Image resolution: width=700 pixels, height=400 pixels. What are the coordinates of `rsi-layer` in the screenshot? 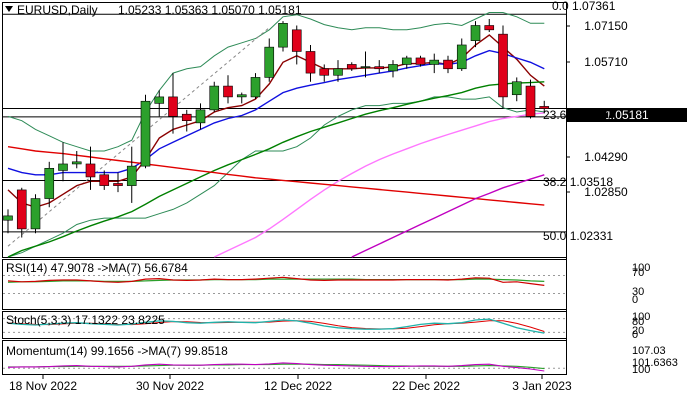 It's located at (284, 284).